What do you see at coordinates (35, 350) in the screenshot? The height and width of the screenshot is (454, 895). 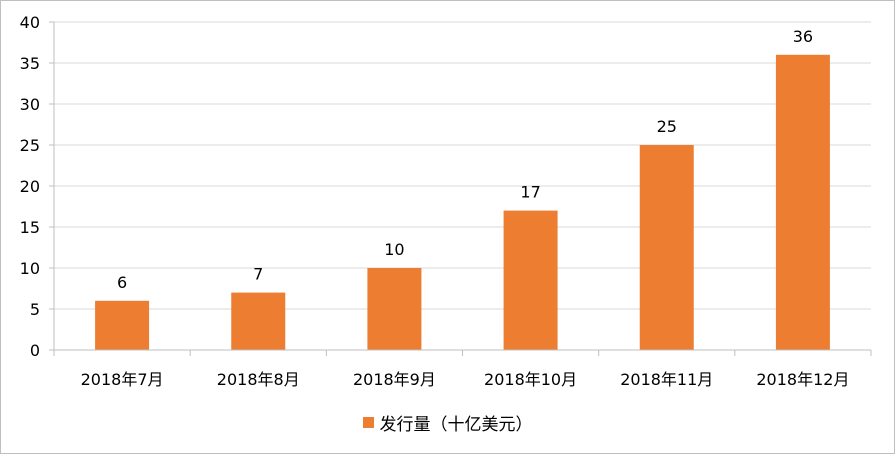 I see `y-tick-label: 0` at bounding box center [35, 350].